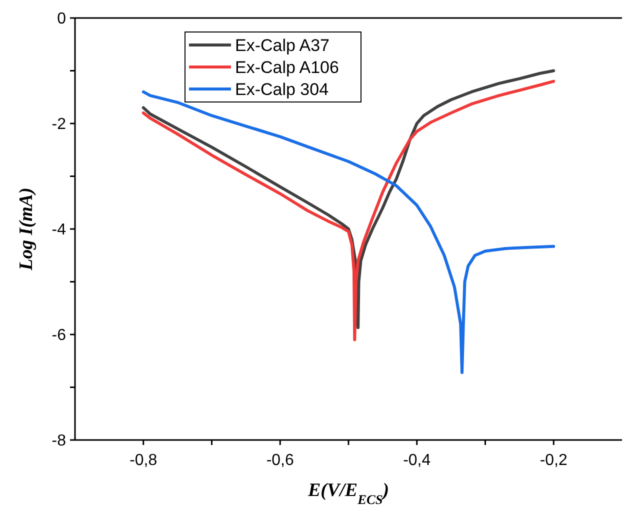  What do you see at coordinates (417, 460) in the screenshot?
I see `x-tick-label: -0,4` at bounding box center [417, 460].